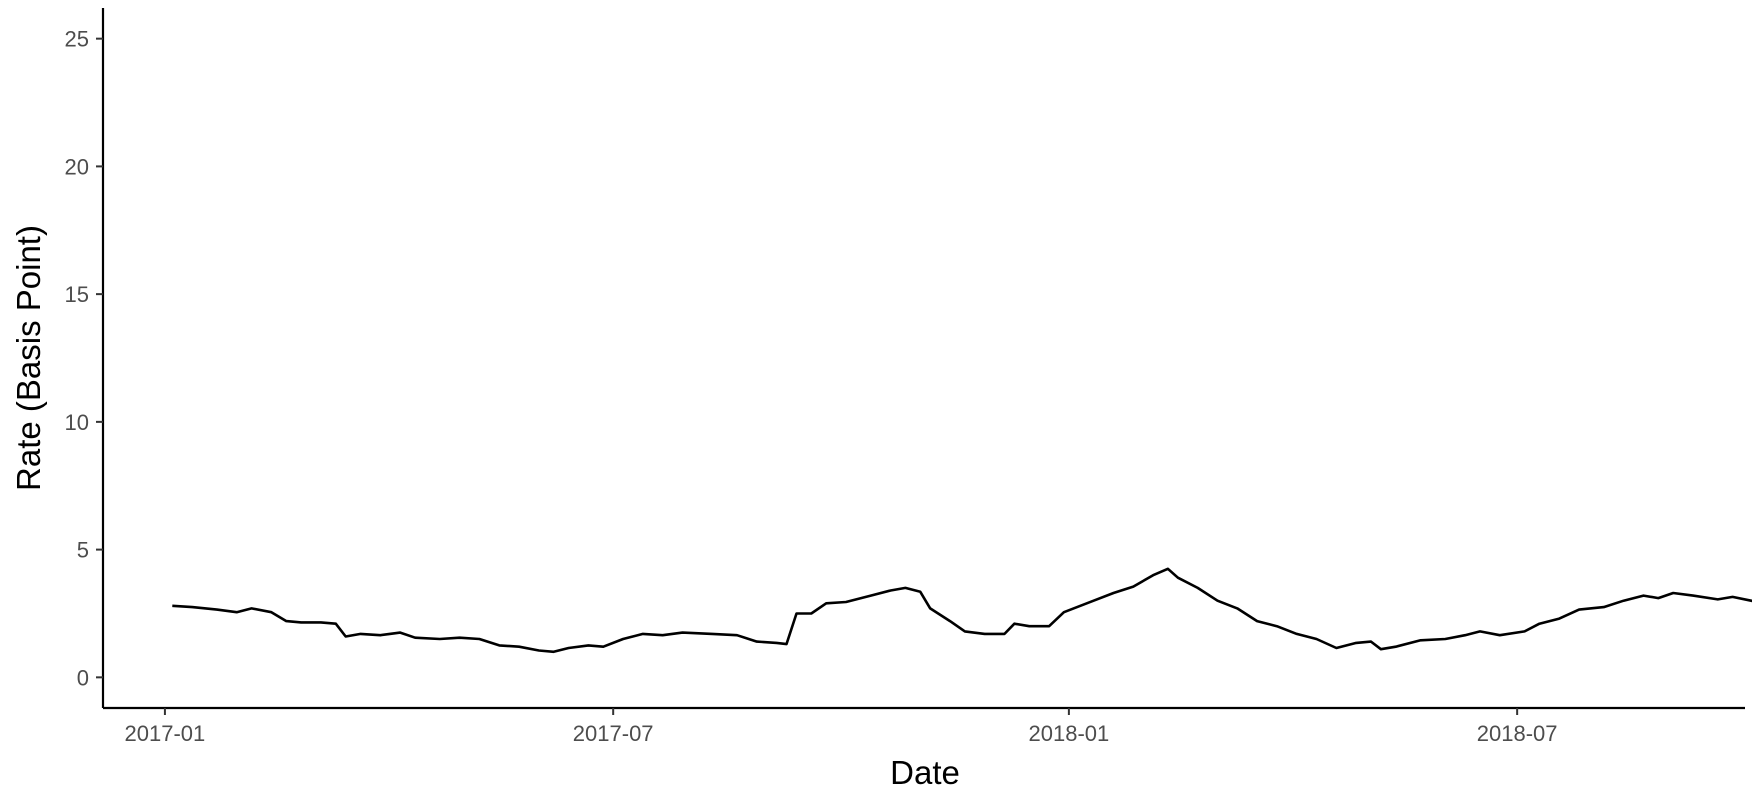 The height and width of the screenshot is (792, 1752). I want to click on plot-area, so click(962, 610).